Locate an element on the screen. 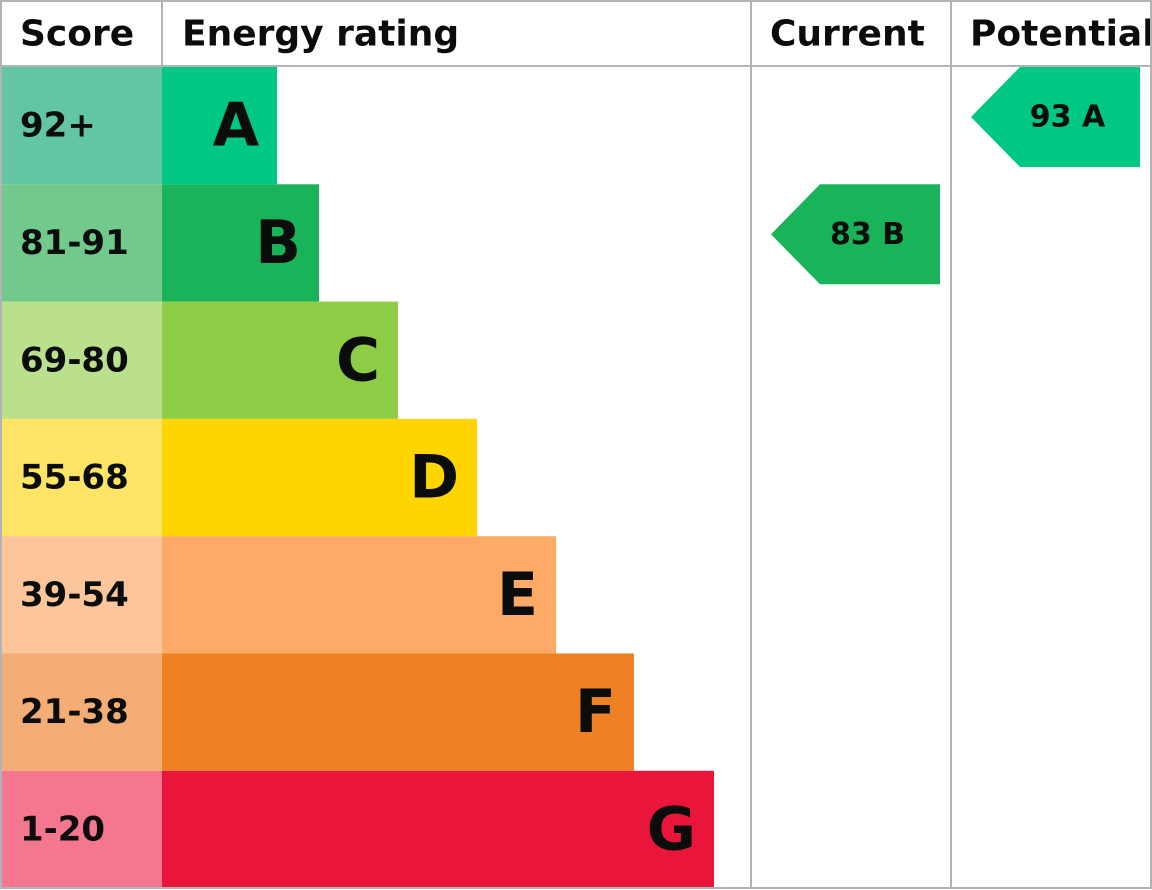 The width and height of the screenshot is (1152, 890). score-label: 39-54 is located at coordinates (74, 595).